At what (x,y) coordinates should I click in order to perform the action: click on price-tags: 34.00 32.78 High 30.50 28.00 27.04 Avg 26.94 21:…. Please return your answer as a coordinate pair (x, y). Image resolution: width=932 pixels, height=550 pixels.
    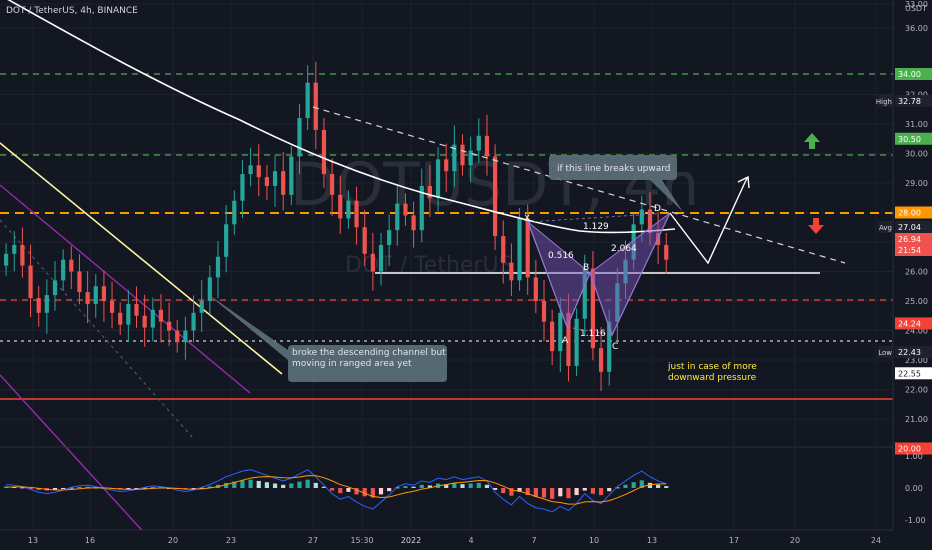
    Looking at the image, I should click on (904, 261).